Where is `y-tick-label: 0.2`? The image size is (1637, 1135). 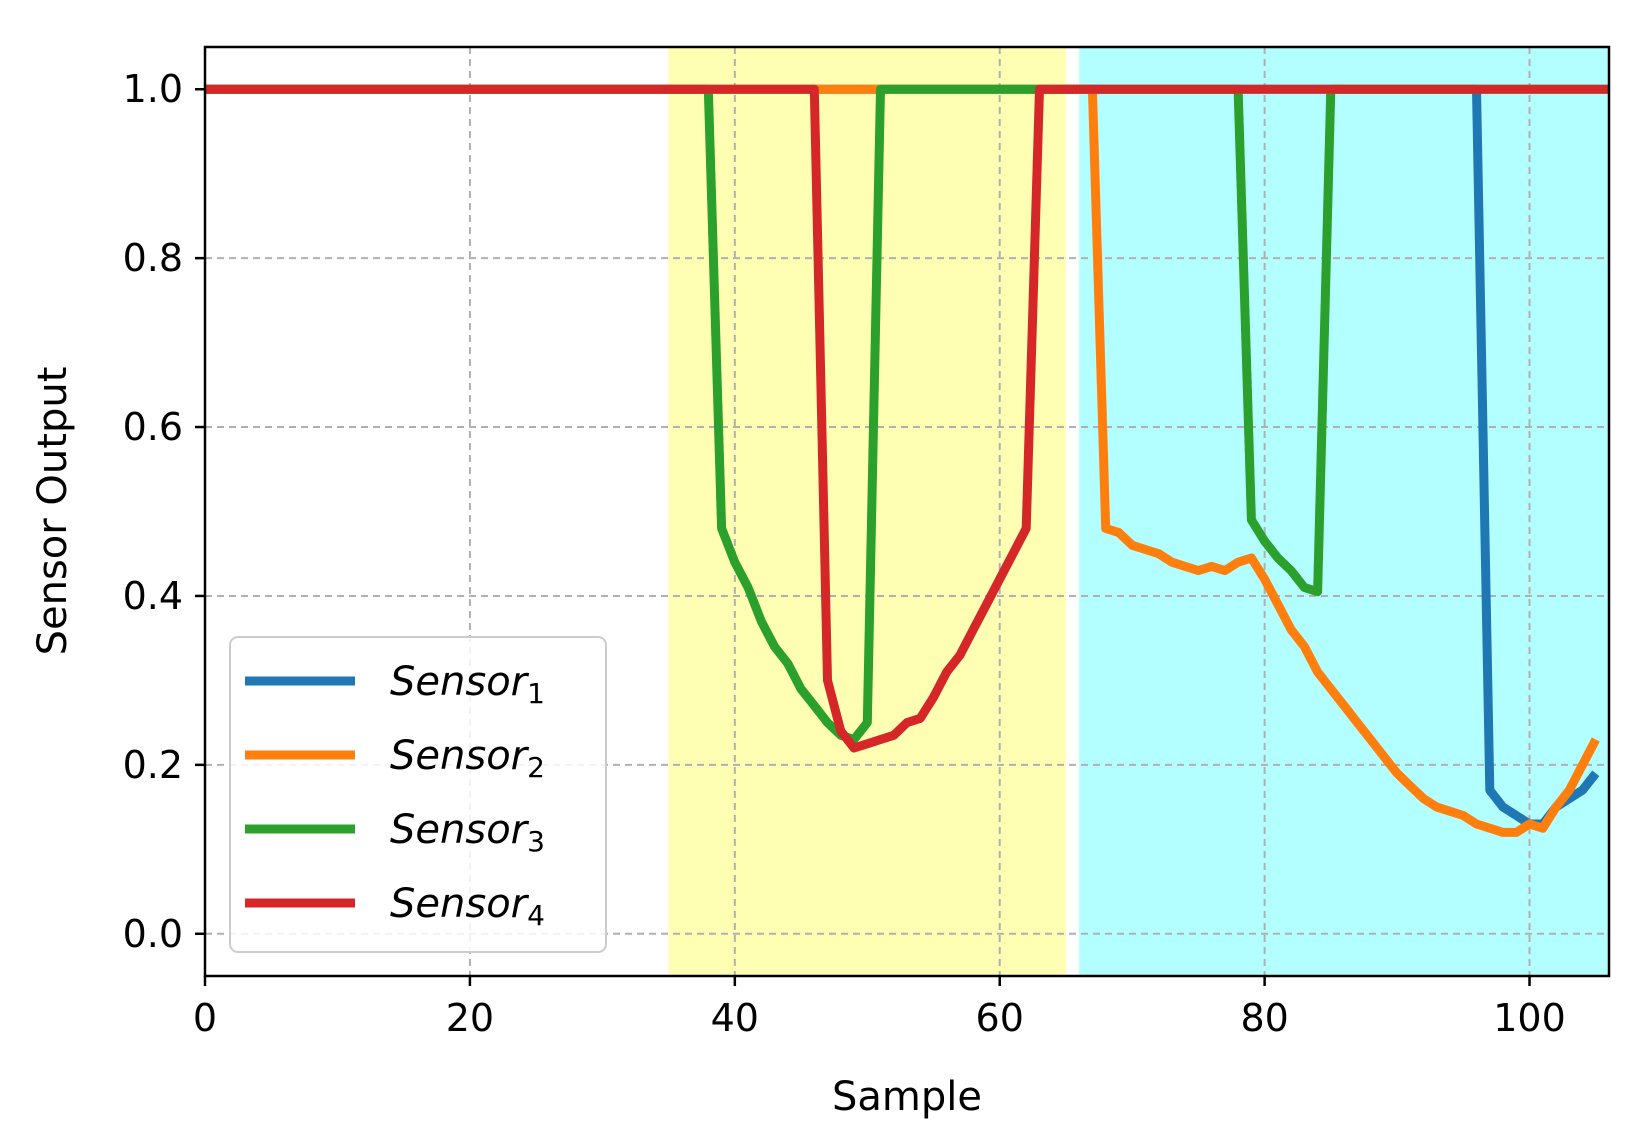
y-tick-label: 0.2 is located at coordinates (153, 765).